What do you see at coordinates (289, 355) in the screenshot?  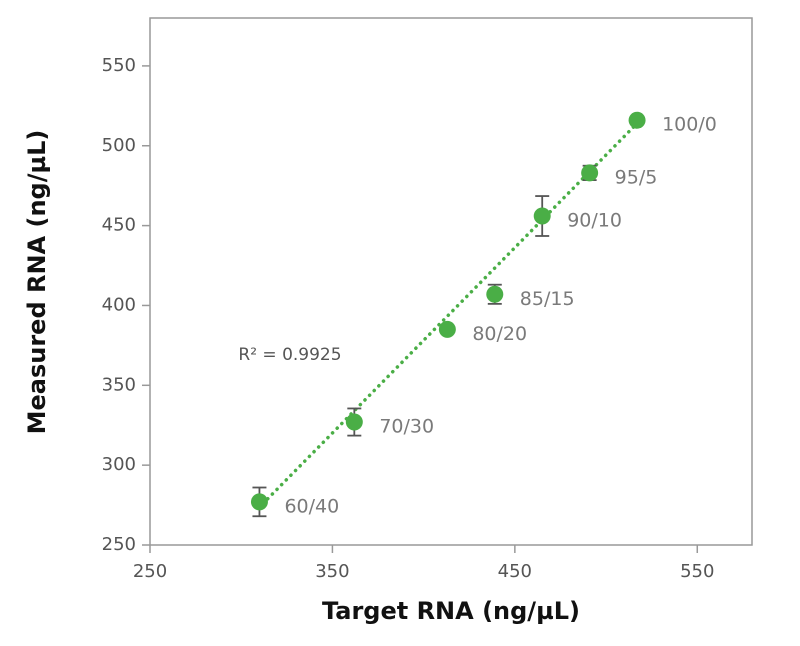 I see `r-squared: R² = 0.9925` at bounding box center [289, 355].